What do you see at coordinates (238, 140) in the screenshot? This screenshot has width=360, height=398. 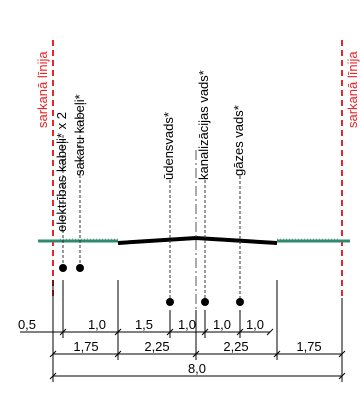 I see `utility-label-gazes: gāzes vads*` at bounding box center [238, 140].